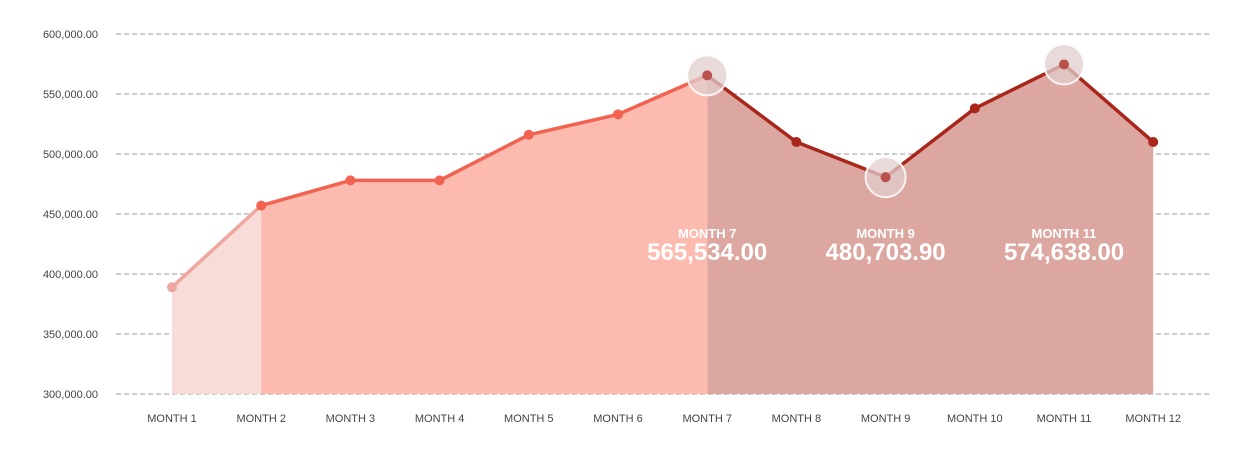  I want to click on x-tick-label: MONTH 7, so click(707, 419).